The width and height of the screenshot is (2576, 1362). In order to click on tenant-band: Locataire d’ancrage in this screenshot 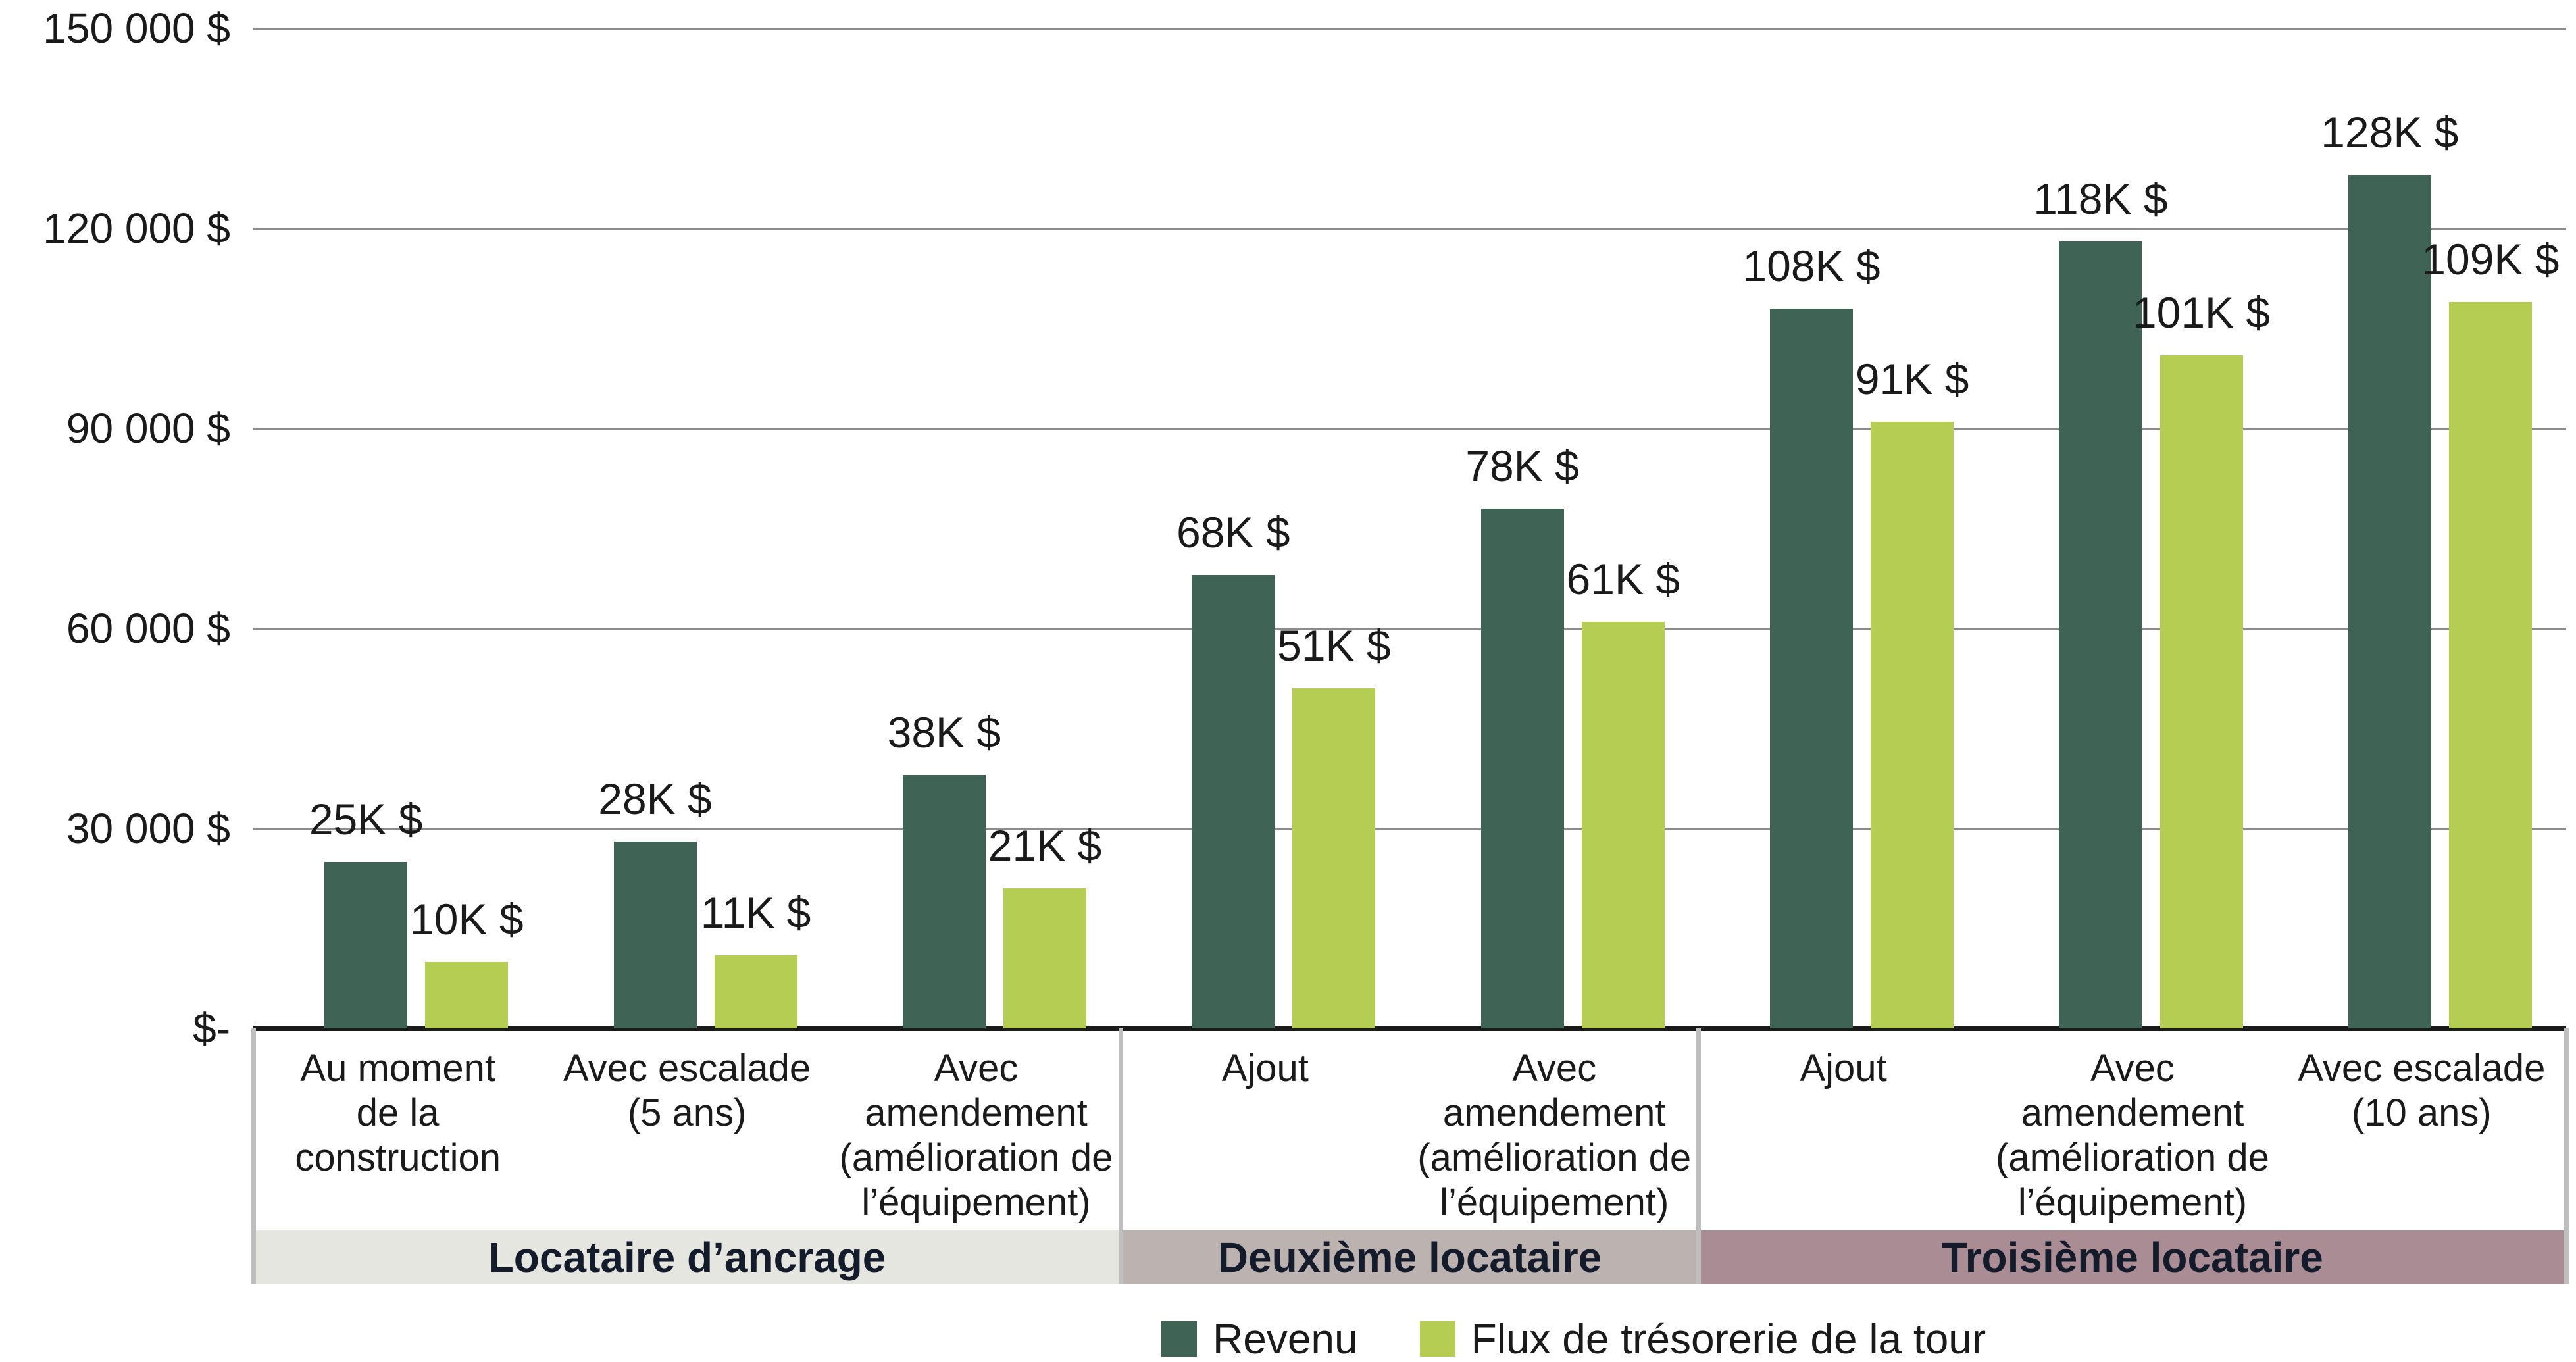, I will do `click(687, 1257)`.